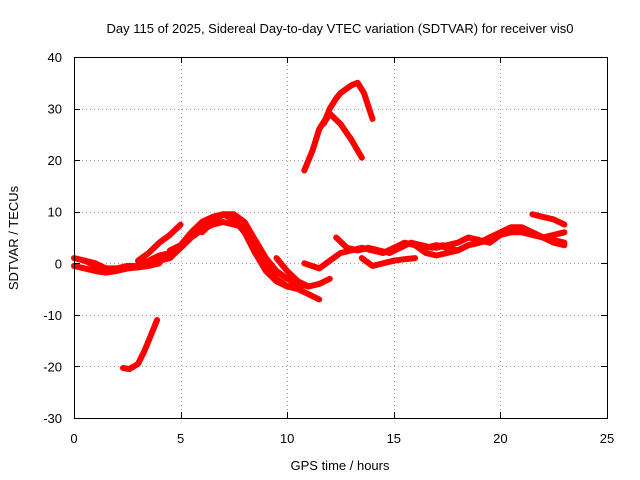 The image size is (640, 480). Describe the element at coordinates (55, 160) in the screenshot. I see `y-tick-label: 20` at that location.